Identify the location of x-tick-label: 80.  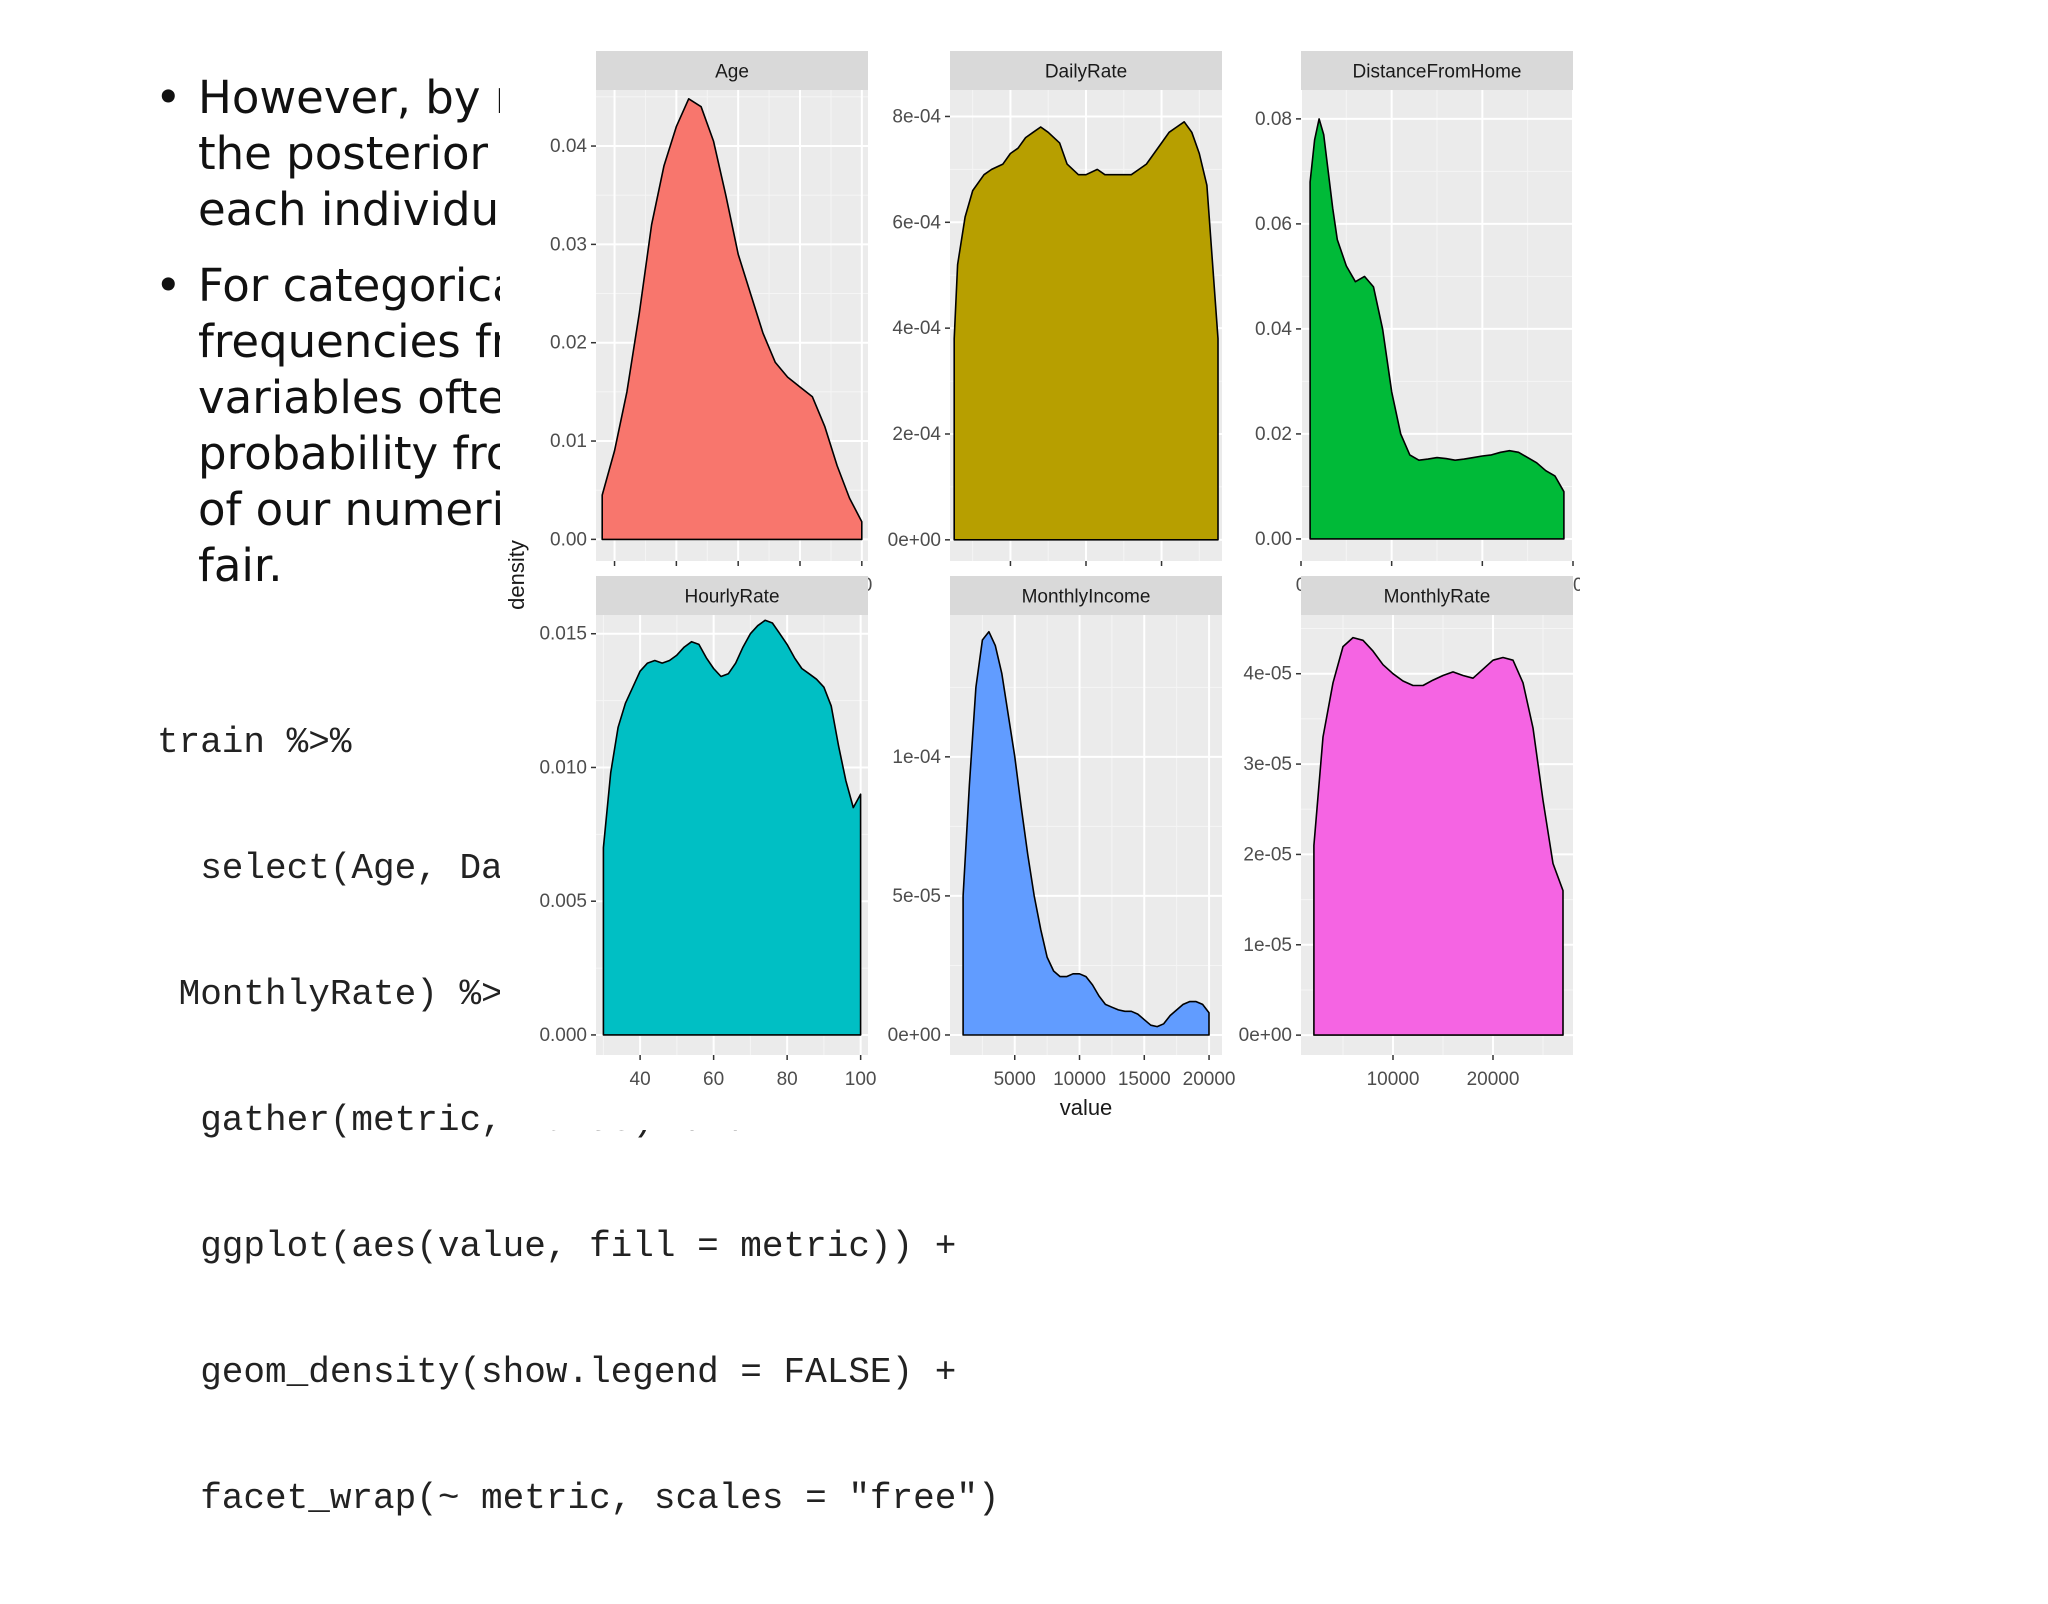
(787, 1079).